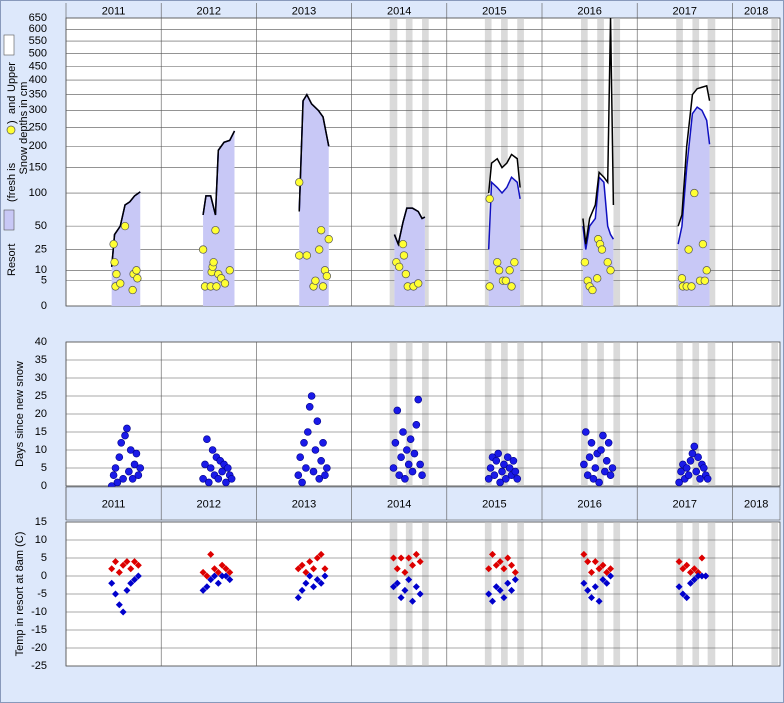 Image resolution: width=784 pixels, height=703 pixels. I want to click on x-tick-label: 2016, so click(589, 504).